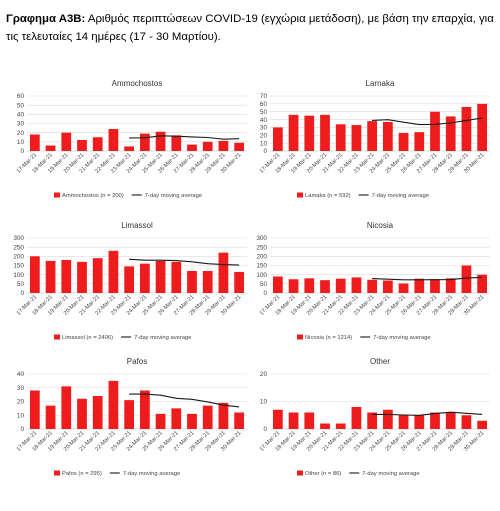 The height and width of the screenshot is (511, 500). Describe the element at coordinates (87, 338) in the screenshot. I see `legend-bar-label: Limassol (n = 2406)` at that location.